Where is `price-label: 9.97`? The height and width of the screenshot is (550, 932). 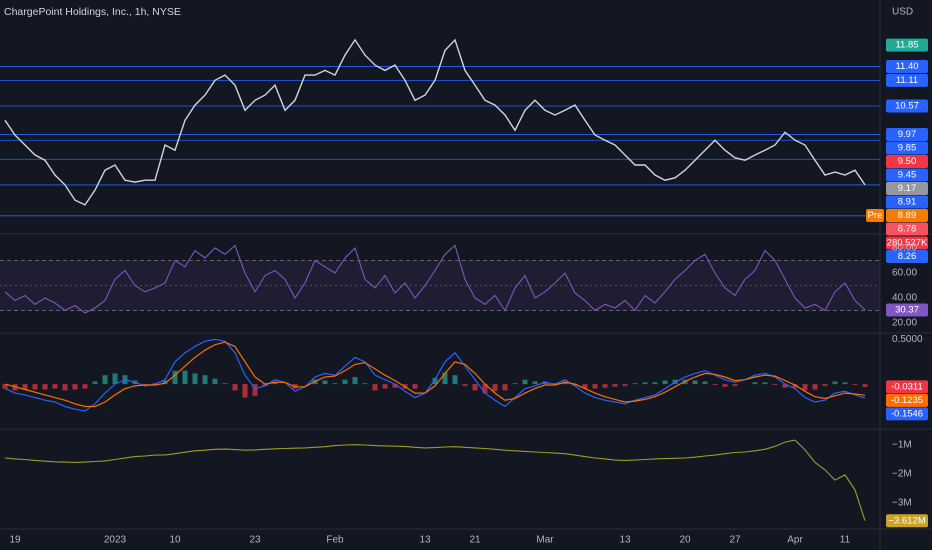
price-label: 9.97 is located at coordinates (907, 134).